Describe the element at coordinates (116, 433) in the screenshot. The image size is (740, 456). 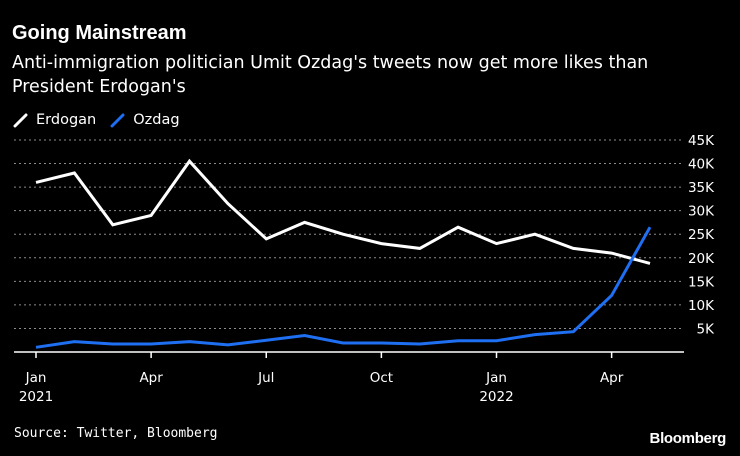
I see `source-note: Source: Twitter, Bloomberg` at that location.